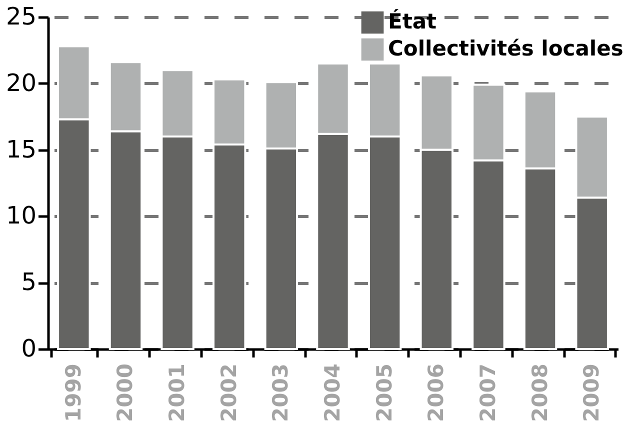 This screenshot has height=427, width=623. I want to click on x-tick-label: 2007, so click(488, 393).